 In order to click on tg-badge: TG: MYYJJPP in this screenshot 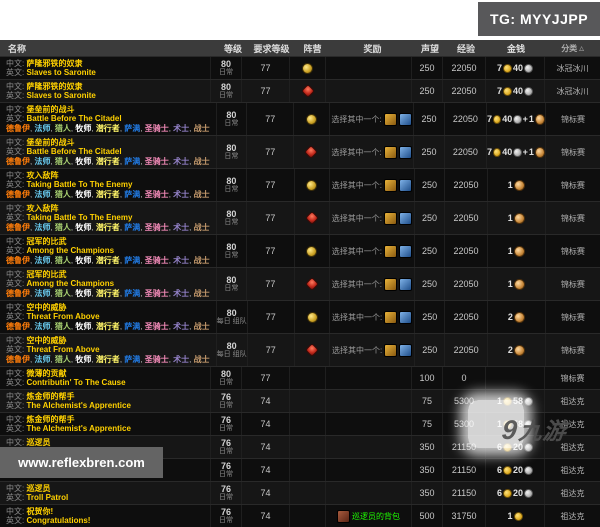, I will do `click(539, 19)`.